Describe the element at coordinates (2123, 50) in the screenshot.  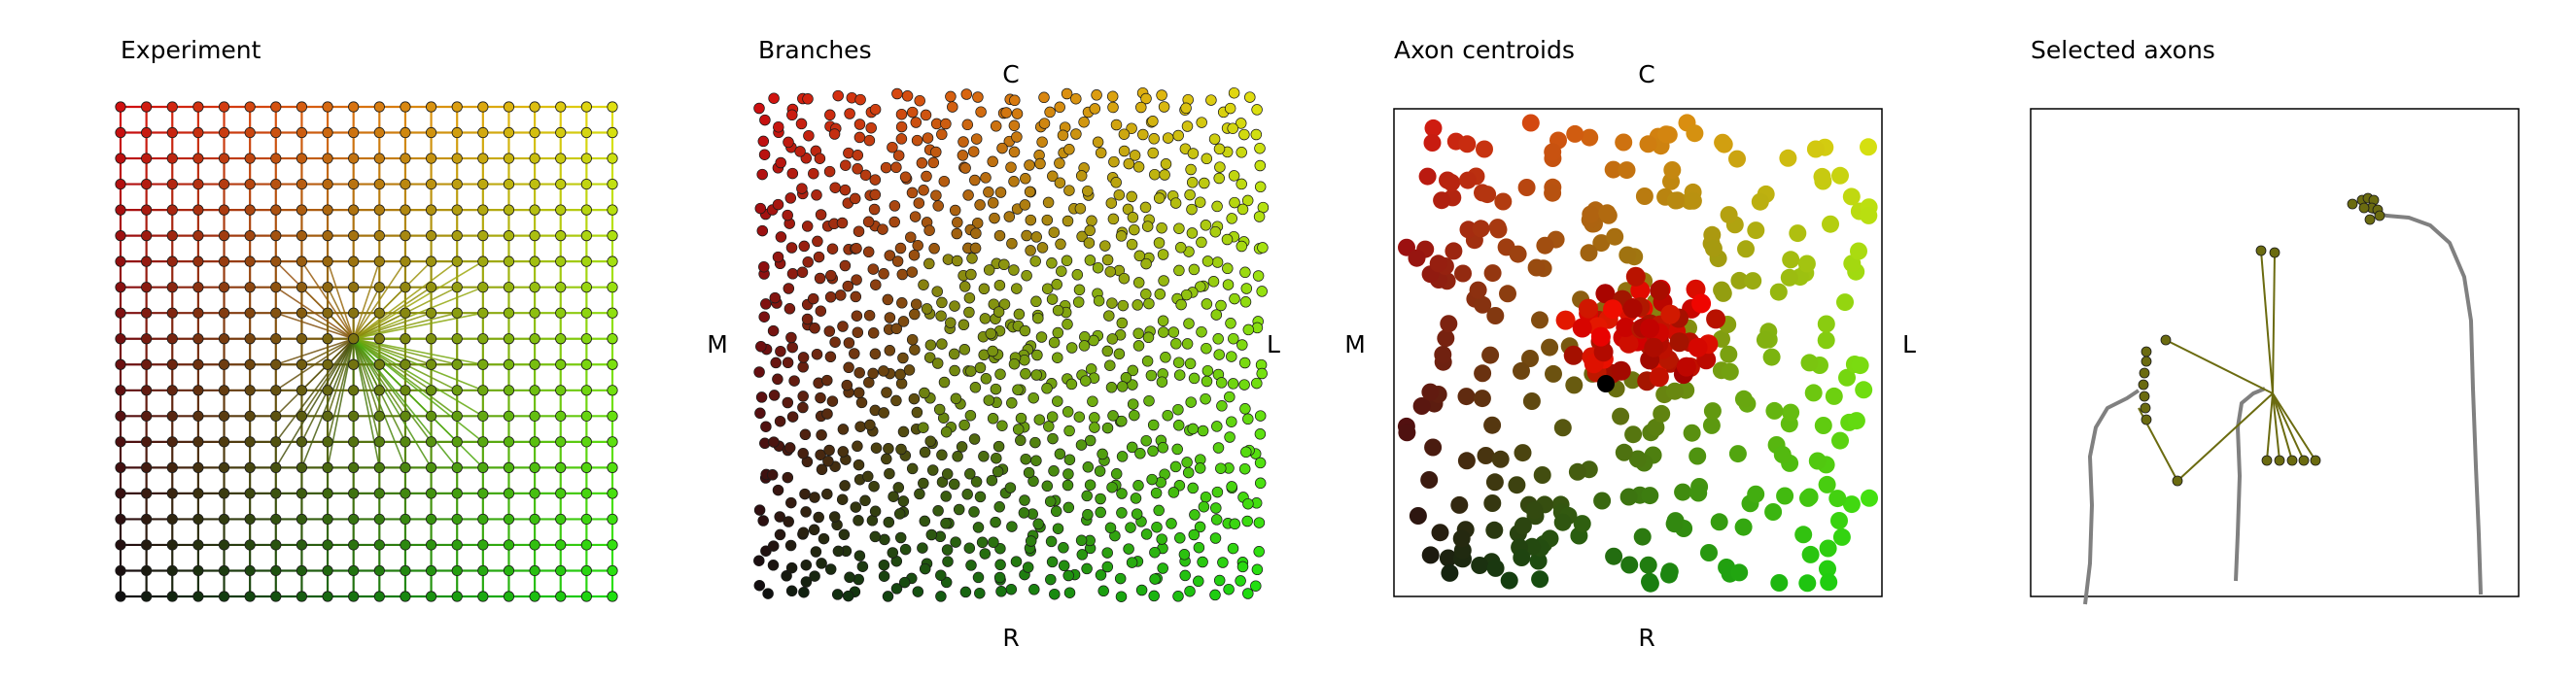
I see `panel-title-selected-axons: Selected axons` at that location.